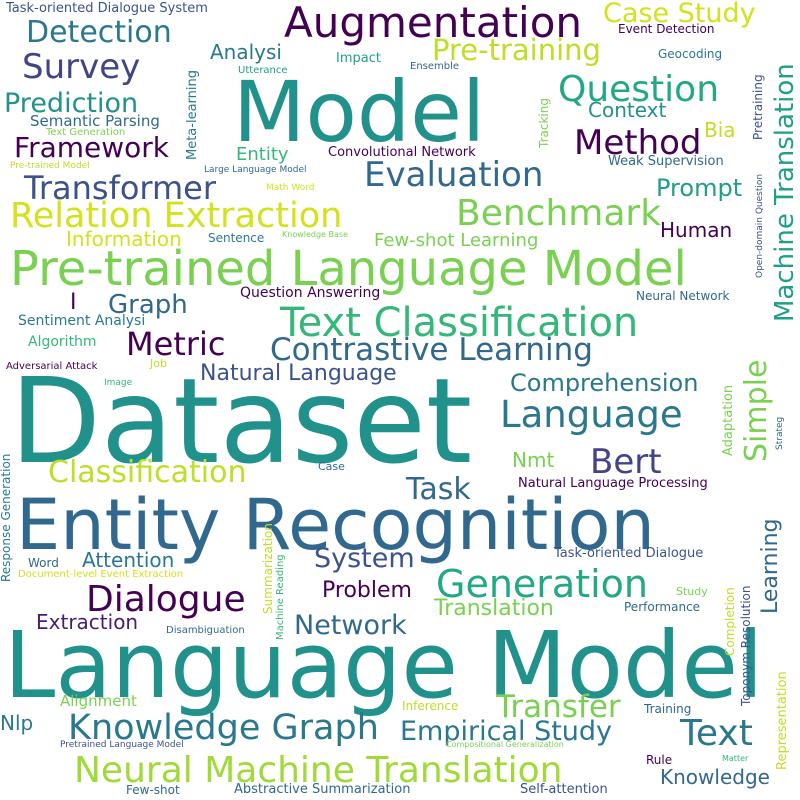  I want to click on word-transfer: Transfer, so click(558, 707).